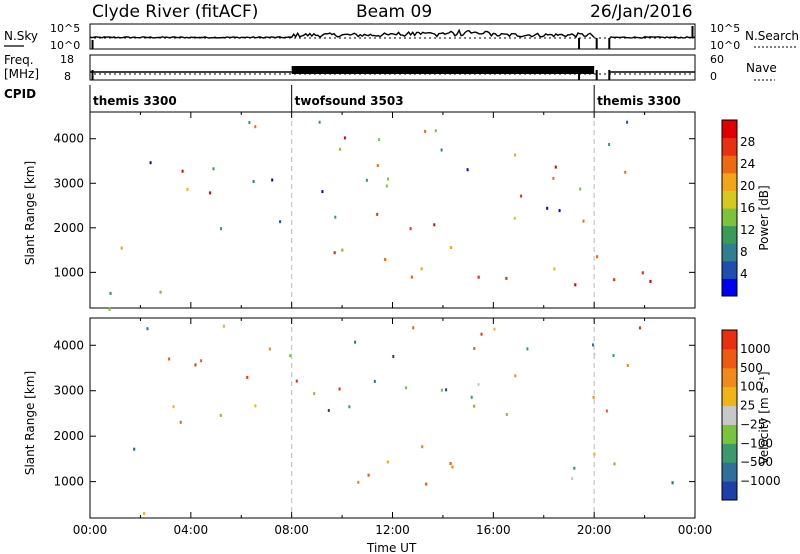 This screenshot has width=800, height=554. What do you see at coordinates (65, 28) in the screenshot?
I see `nsky-tick-top: 10^5` at bounding box center [65, 28].